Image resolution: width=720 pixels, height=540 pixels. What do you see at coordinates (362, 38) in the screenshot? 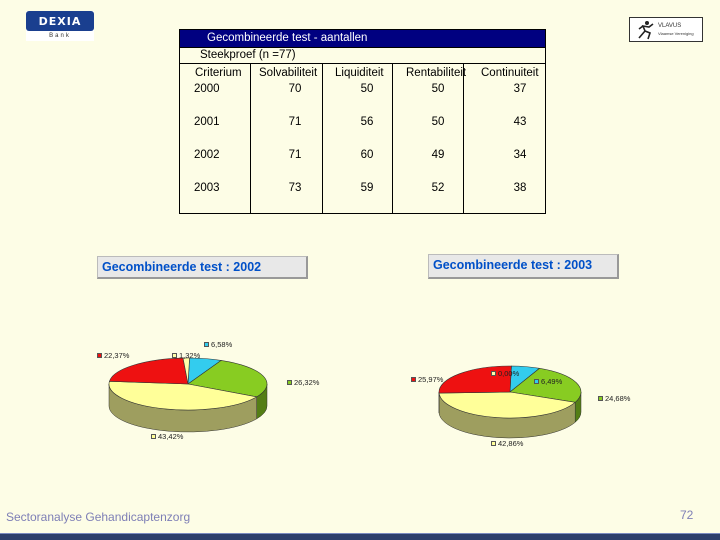
I see `table-title: Gecombineerde test - aantallen` at bounding box center [362, 38].